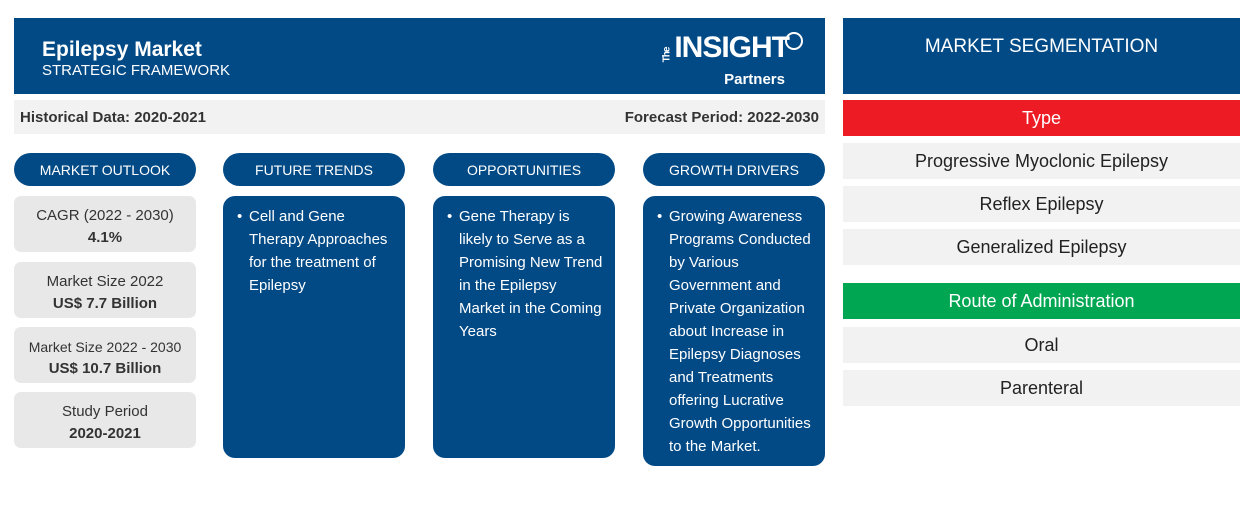 Image resolution: width=1254 pixels, height=530 pixels. I want to click on segment-type-header: Type, so click(1041, 118).